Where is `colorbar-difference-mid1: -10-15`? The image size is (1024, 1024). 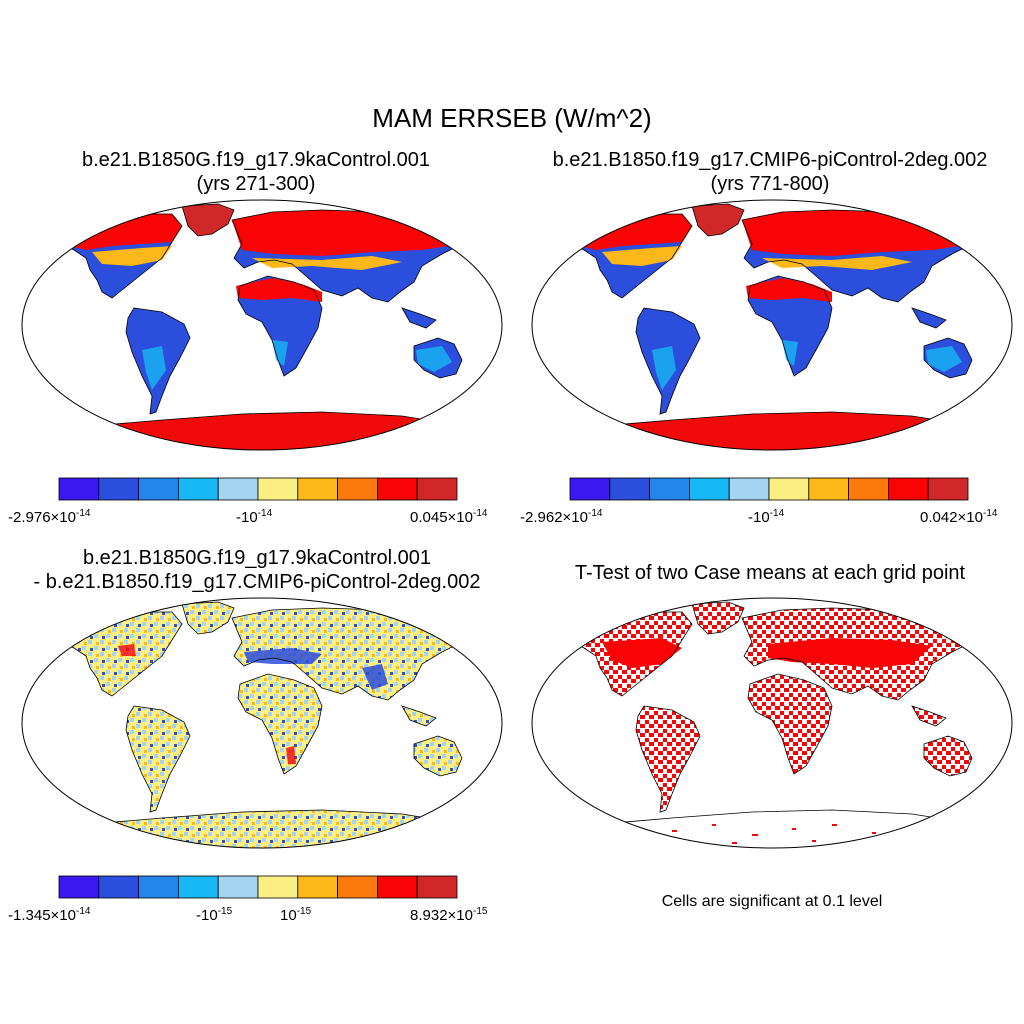 colorbar-difference-mid1: -10-15 is located at coordinates (214, 915).